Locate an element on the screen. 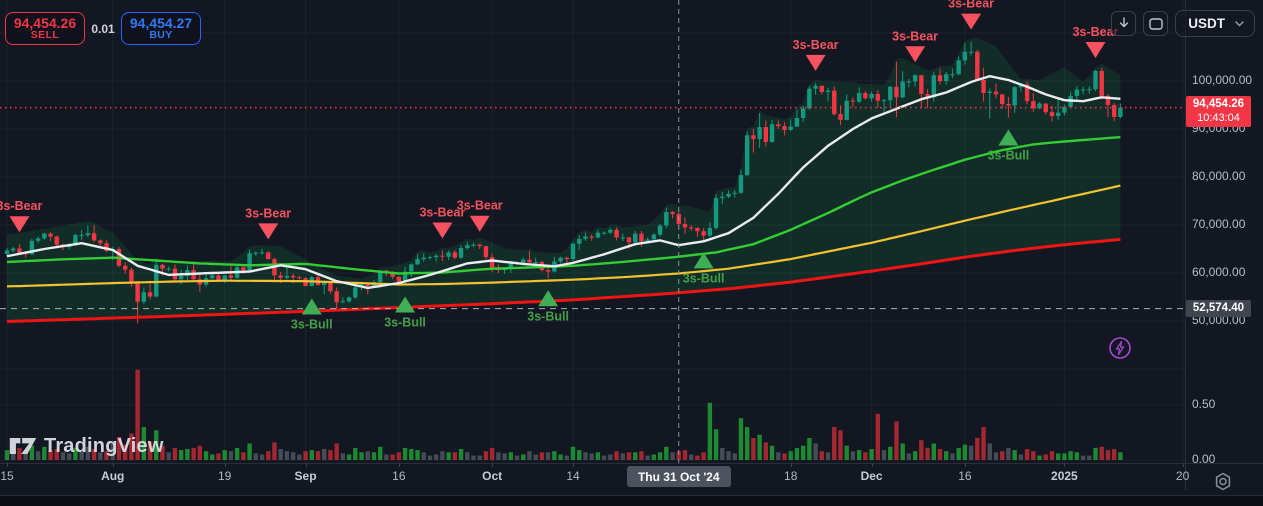 This screenshot has width=1263, height=506. settings-gear-icon is located at coordinates (1223, 481).